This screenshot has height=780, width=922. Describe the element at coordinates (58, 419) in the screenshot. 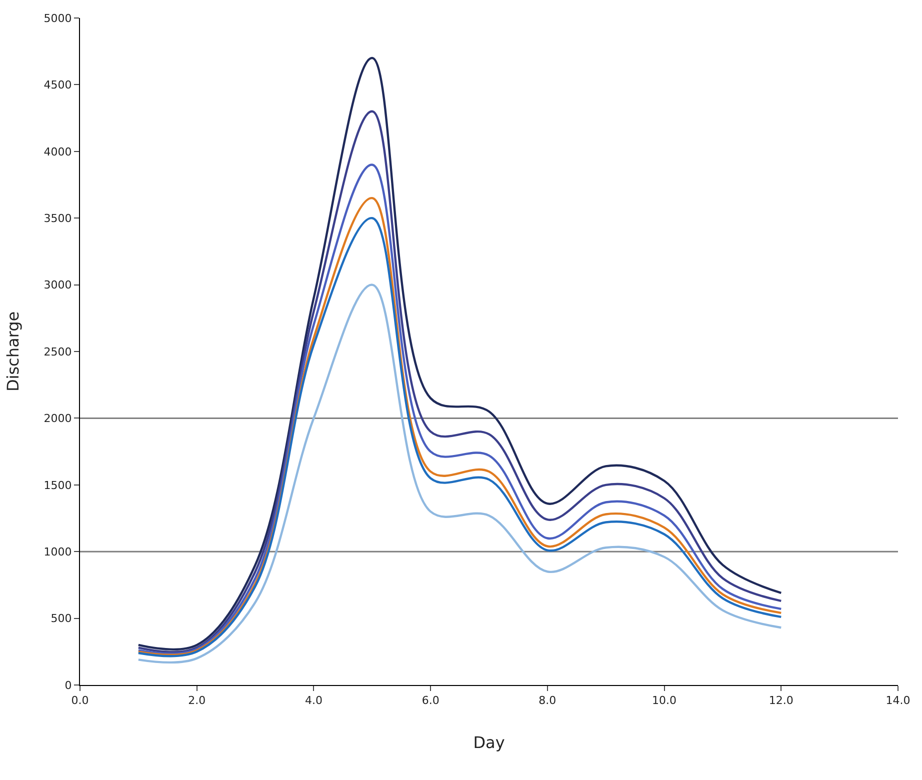

I see `y-tick-label: 2000` at that location.